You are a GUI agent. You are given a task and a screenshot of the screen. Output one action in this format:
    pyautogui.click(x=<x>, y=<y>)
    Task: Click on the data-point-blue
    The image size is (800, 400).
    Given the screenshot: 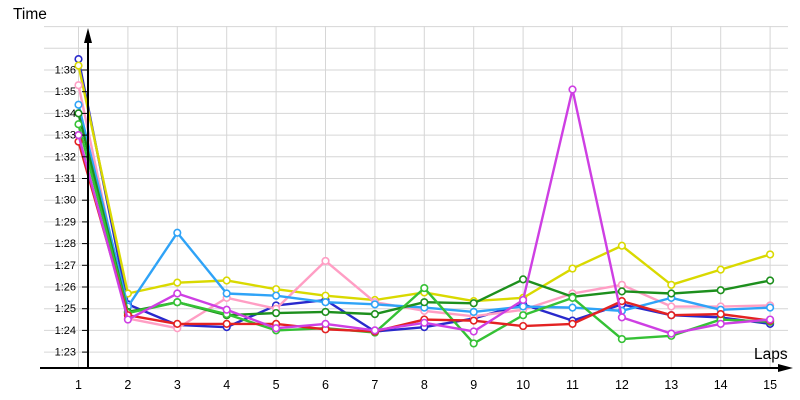 What is the action you would take?
    pyautogui.click(x=78, y=59)
    